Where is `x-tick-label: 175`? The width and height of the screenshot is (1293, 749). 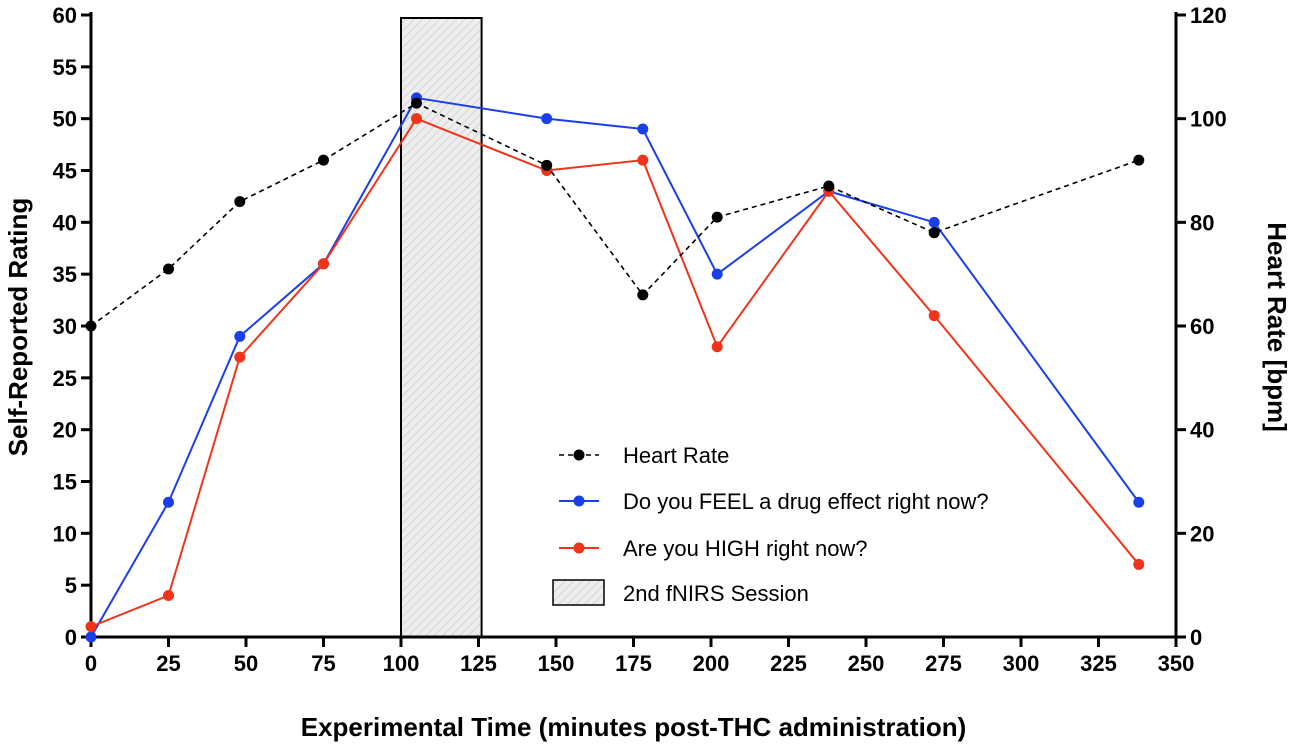 x-tick-label: 175 is located at coordinates (633, 663).